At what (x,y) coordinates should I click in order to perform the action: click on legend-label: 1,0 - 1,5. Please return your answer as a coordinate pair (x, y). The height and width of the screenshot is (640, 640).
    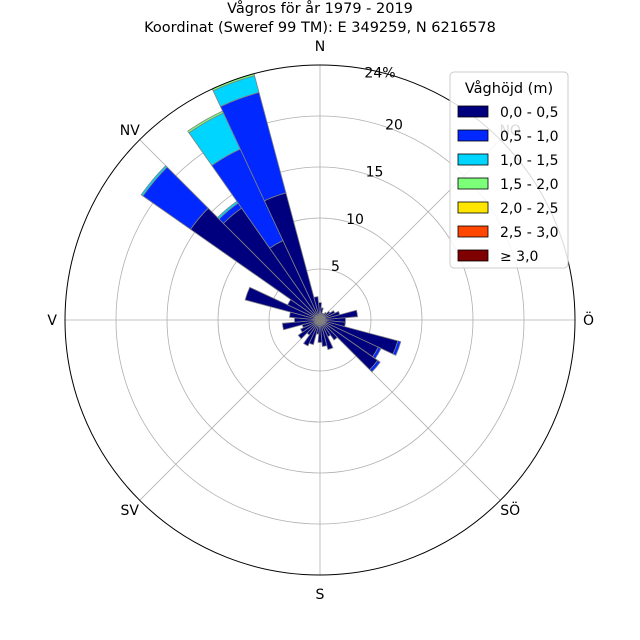
    Looking at the image, I should click on (529, 161).